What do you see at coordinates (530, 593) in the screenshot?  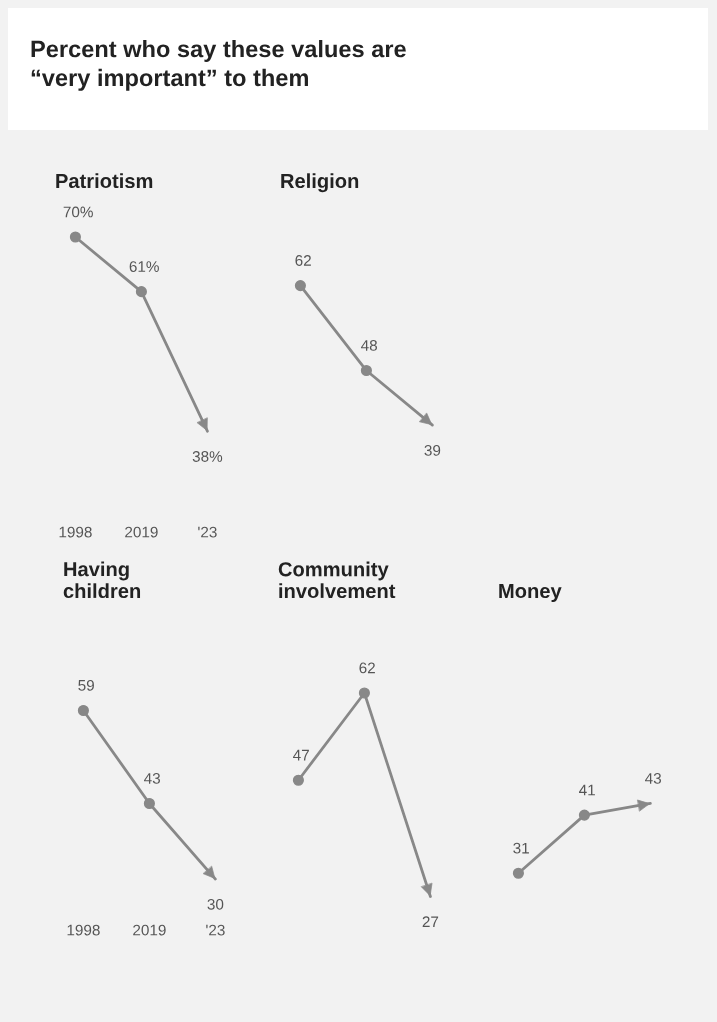 I see `chart-title: Money` at bounding box center [530, 593].